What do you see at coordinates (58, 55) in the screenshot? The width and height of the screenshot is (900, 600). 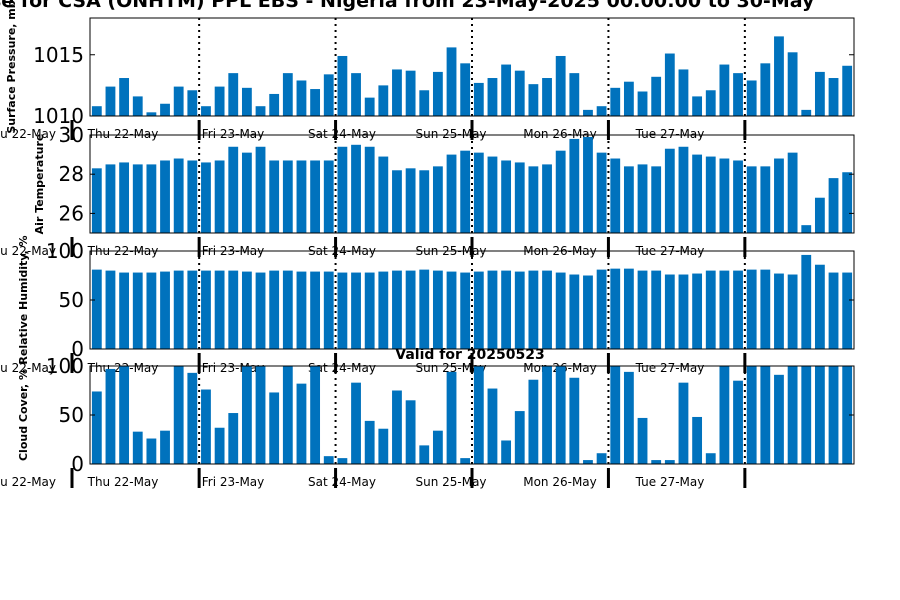 I see `y-tick-label: 1015` at bounding box center [58, 55].